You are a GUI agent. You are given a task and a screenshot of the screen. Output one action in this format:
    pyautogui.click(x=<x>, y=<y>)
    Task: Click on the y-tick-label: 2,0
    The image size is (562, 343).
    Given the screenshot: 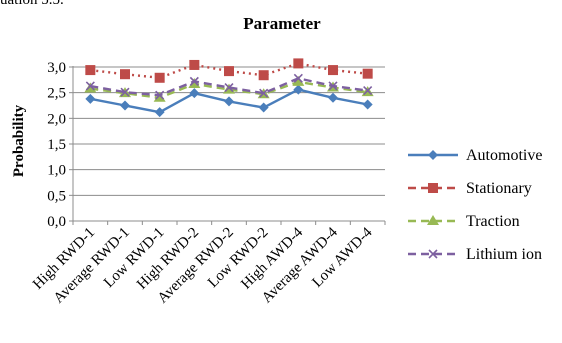 What is the action you would take?
    pyautogui.click(x=56, y=119)
    